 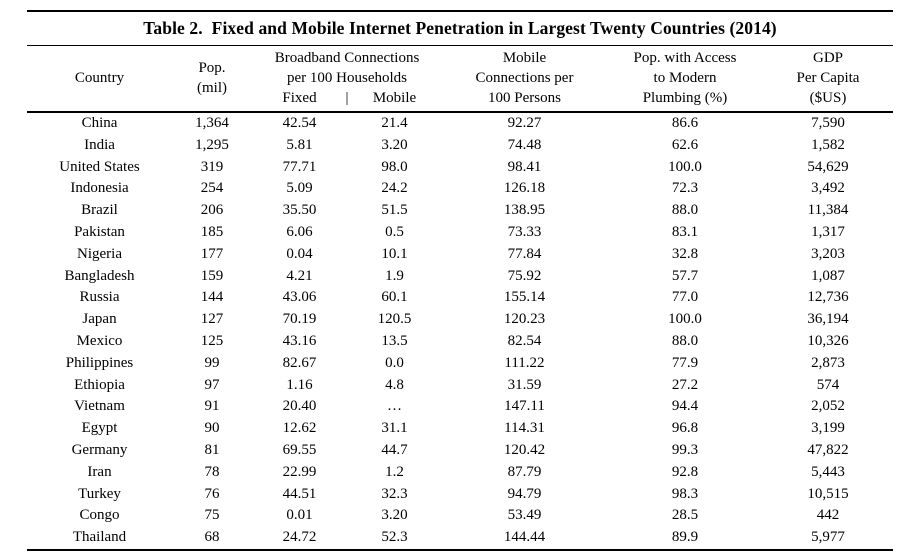 What do you see at coordinates (394, 428) in the screenshot?
I see `cell-mobile: 31.1` at bounding box center [394, 428].